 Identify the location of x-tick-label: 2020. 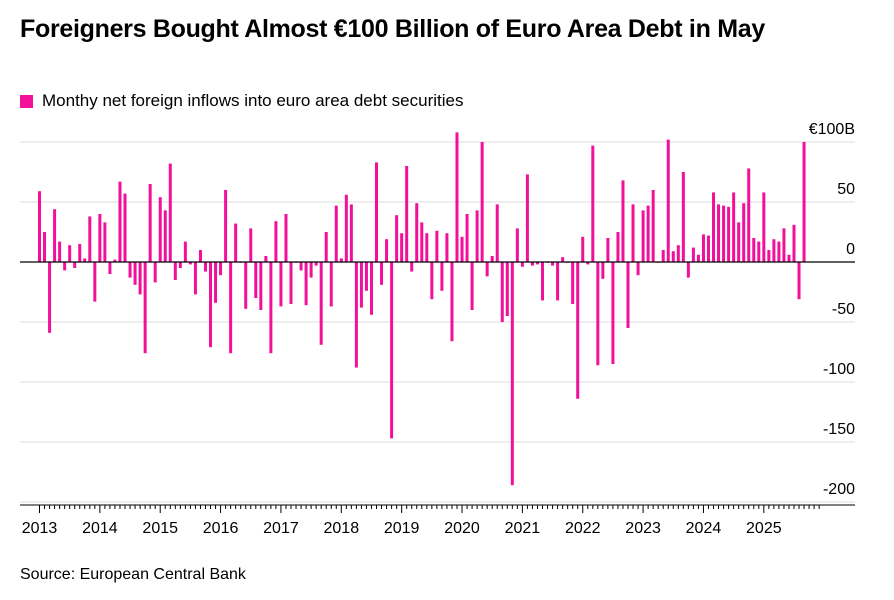
(462, 528).